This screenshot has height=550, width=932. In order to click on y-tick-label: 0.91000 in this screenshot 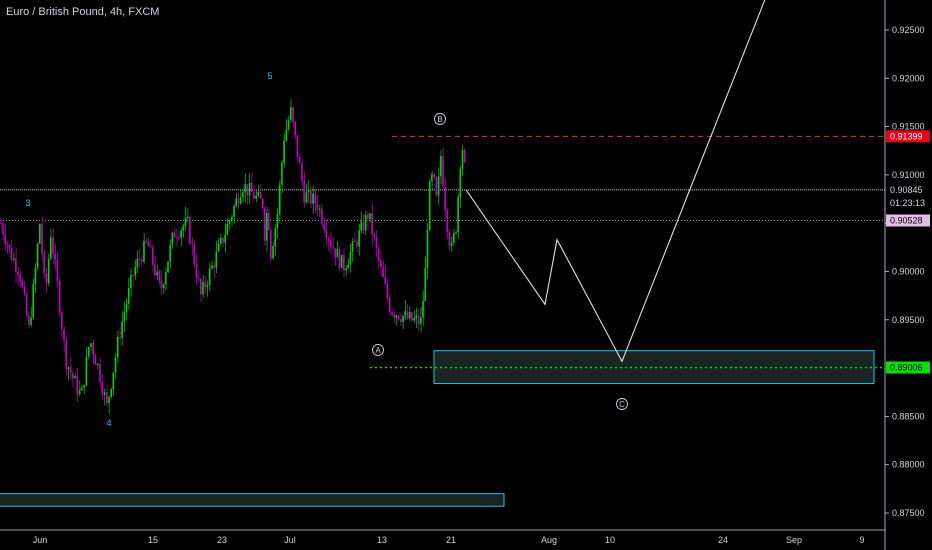, I will do `click(908, 175)`.